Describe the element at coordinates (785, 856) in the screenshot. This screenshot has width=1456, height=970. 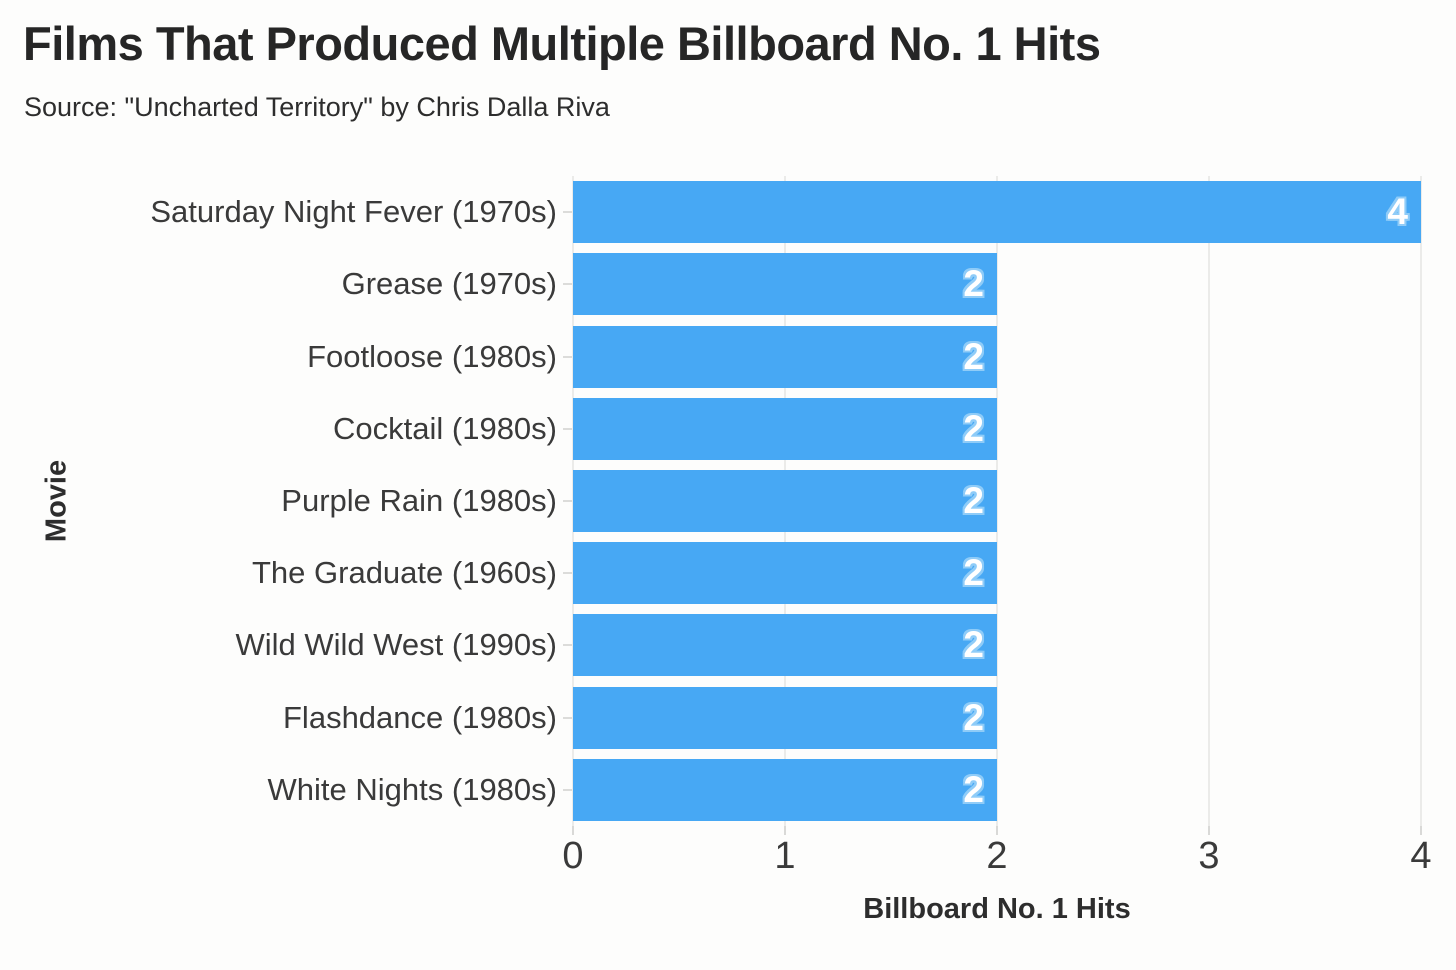
I see `x-tick-label: 1` at that location.